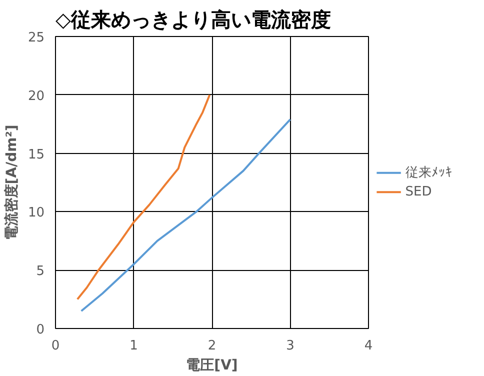 This screenshot has width=484, height=376. What do you see at coordinates (40, 272) in the screenshot?
I see `y-tick-label: 5` at bounding box center [40, 272].